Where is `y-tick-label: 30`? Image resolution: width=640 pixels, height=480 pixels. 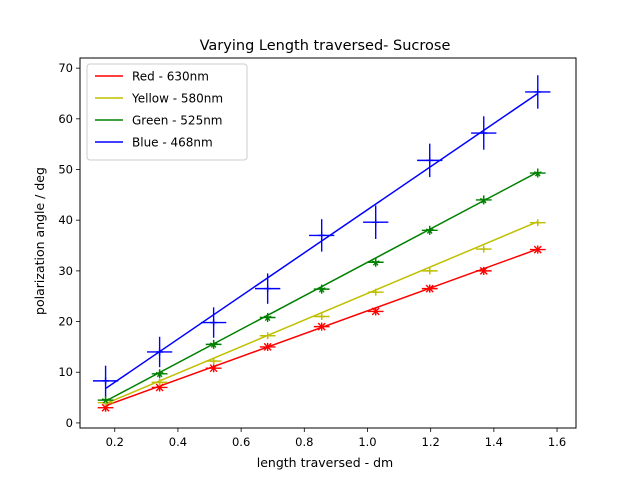 y-tick-label: 30 is located at coordinates (65, 271).